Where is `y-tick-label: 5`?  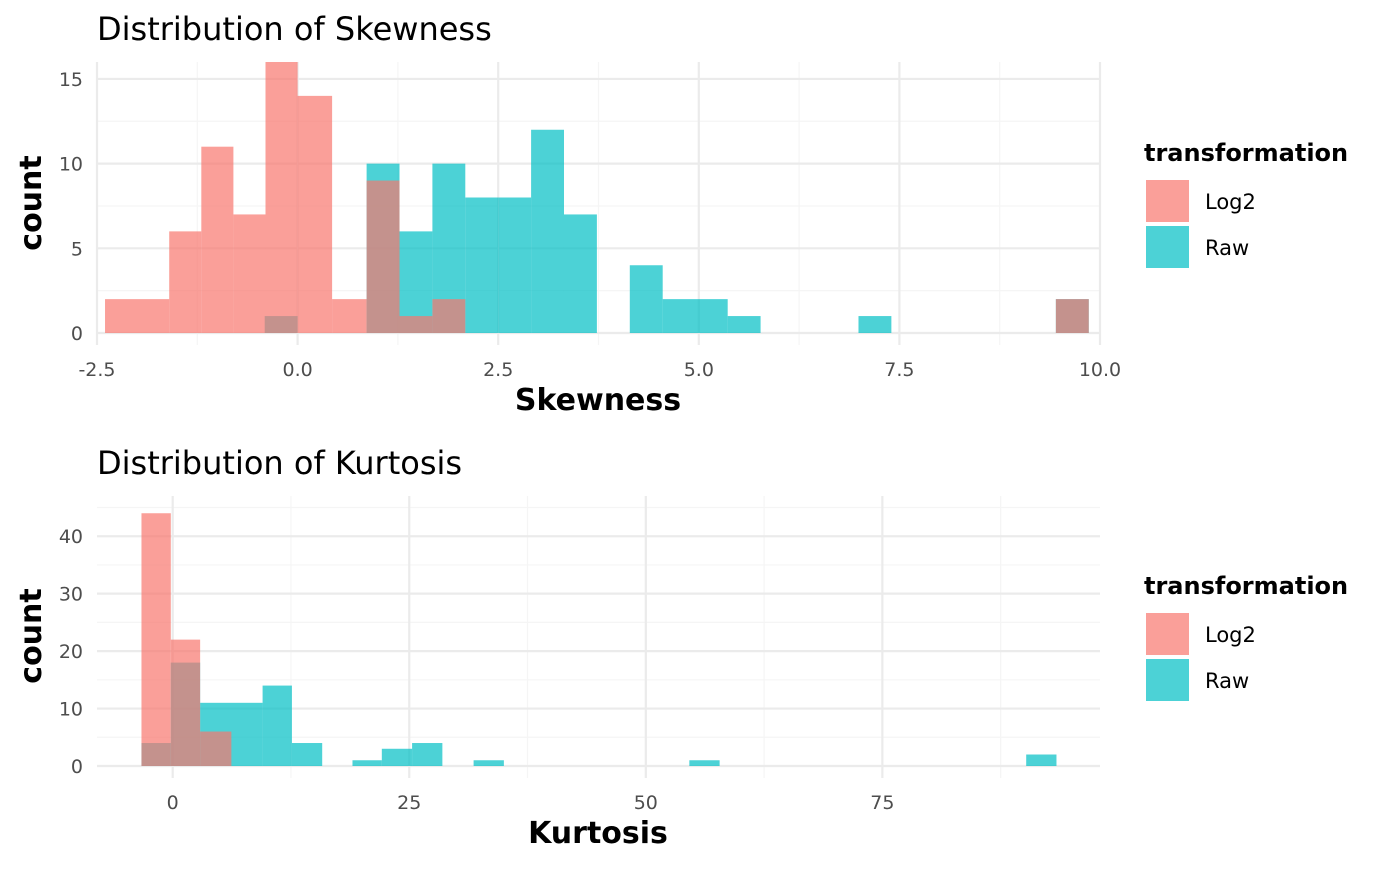 y-tick-label: 5 is located at coordinates (77, 249).